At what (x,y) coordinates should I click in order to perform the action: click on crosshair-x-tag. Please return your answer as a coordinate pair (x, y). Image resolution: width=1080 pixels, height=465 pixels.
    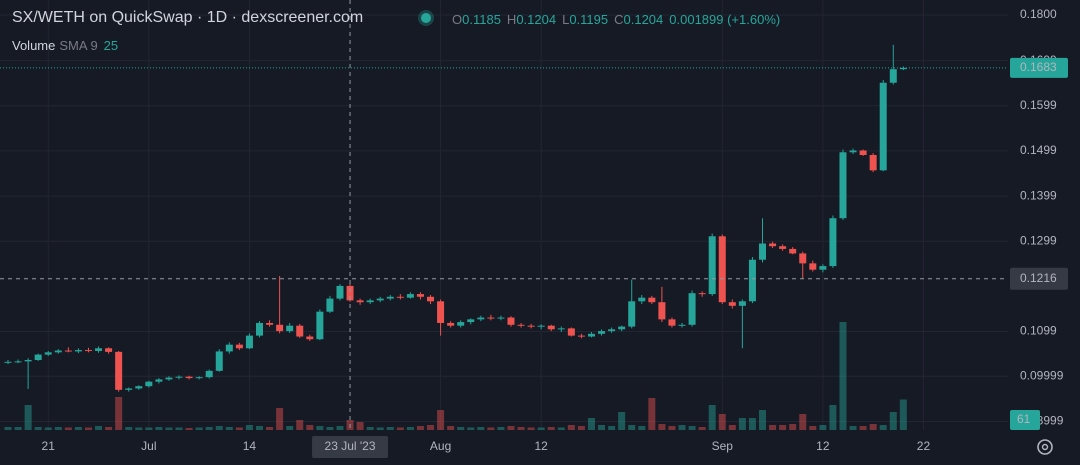
    Looking at the image, I should click on (350, 447).